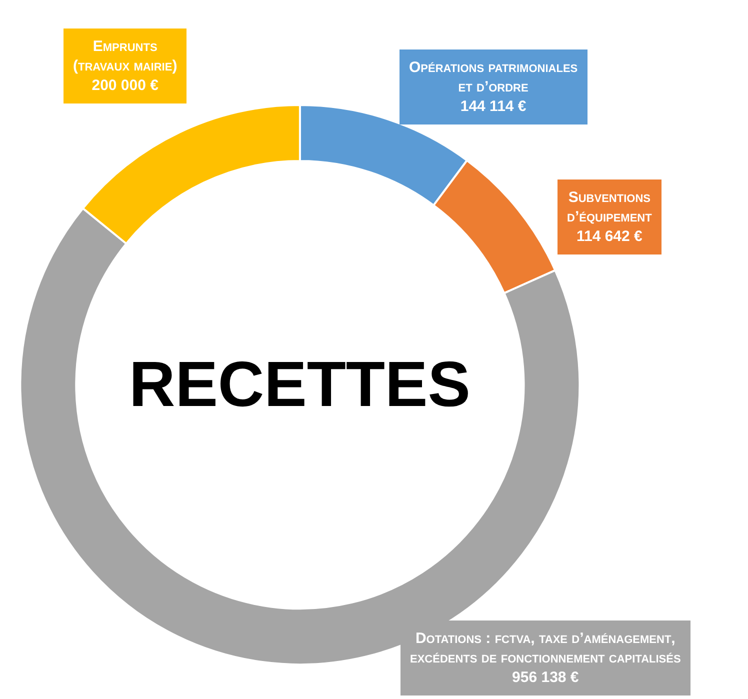 The image size is (748, 699). What do you see at coordinates (299, 384) in the screenshot?
I see `text: RECETTES` at bounding box center [299, 384].